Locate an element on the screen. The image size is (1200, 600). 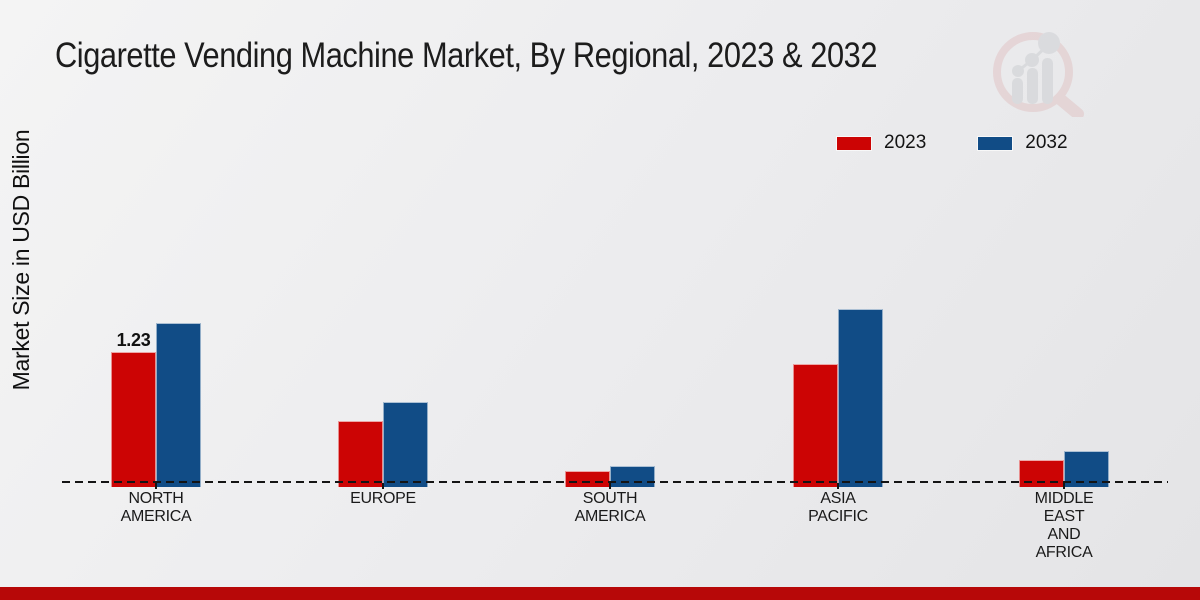
legend-swatch-2032 is located at coordinates (995, 143).